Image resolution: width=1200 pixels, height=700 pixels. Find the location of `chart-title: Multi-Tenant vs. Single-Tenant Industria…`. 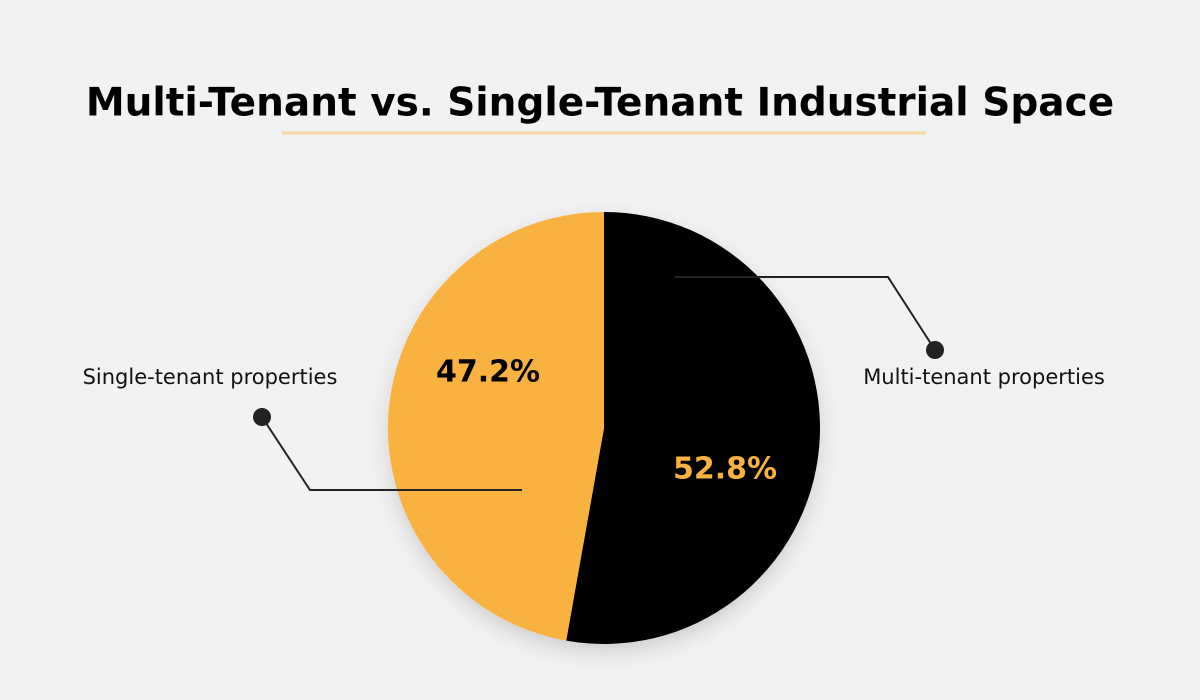

chart-title: Multi-Tenant vs. Single-Tenant Industria… is located at coordinates (600, 103).